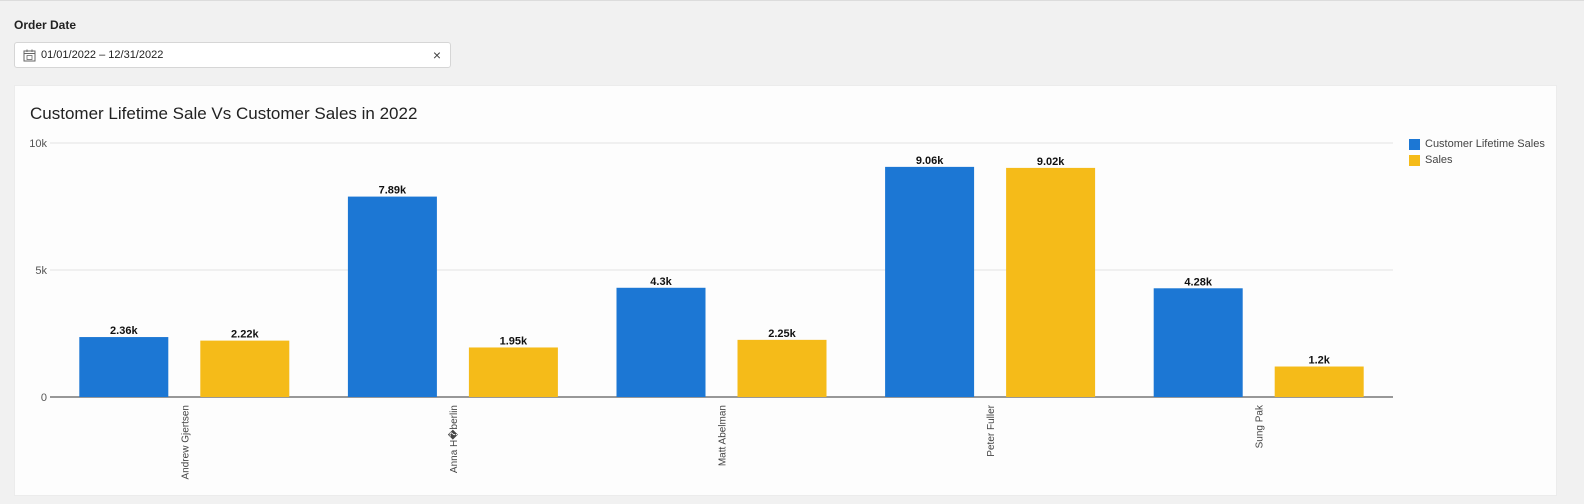  I want to click on calendar-icon, so click(29, 55).